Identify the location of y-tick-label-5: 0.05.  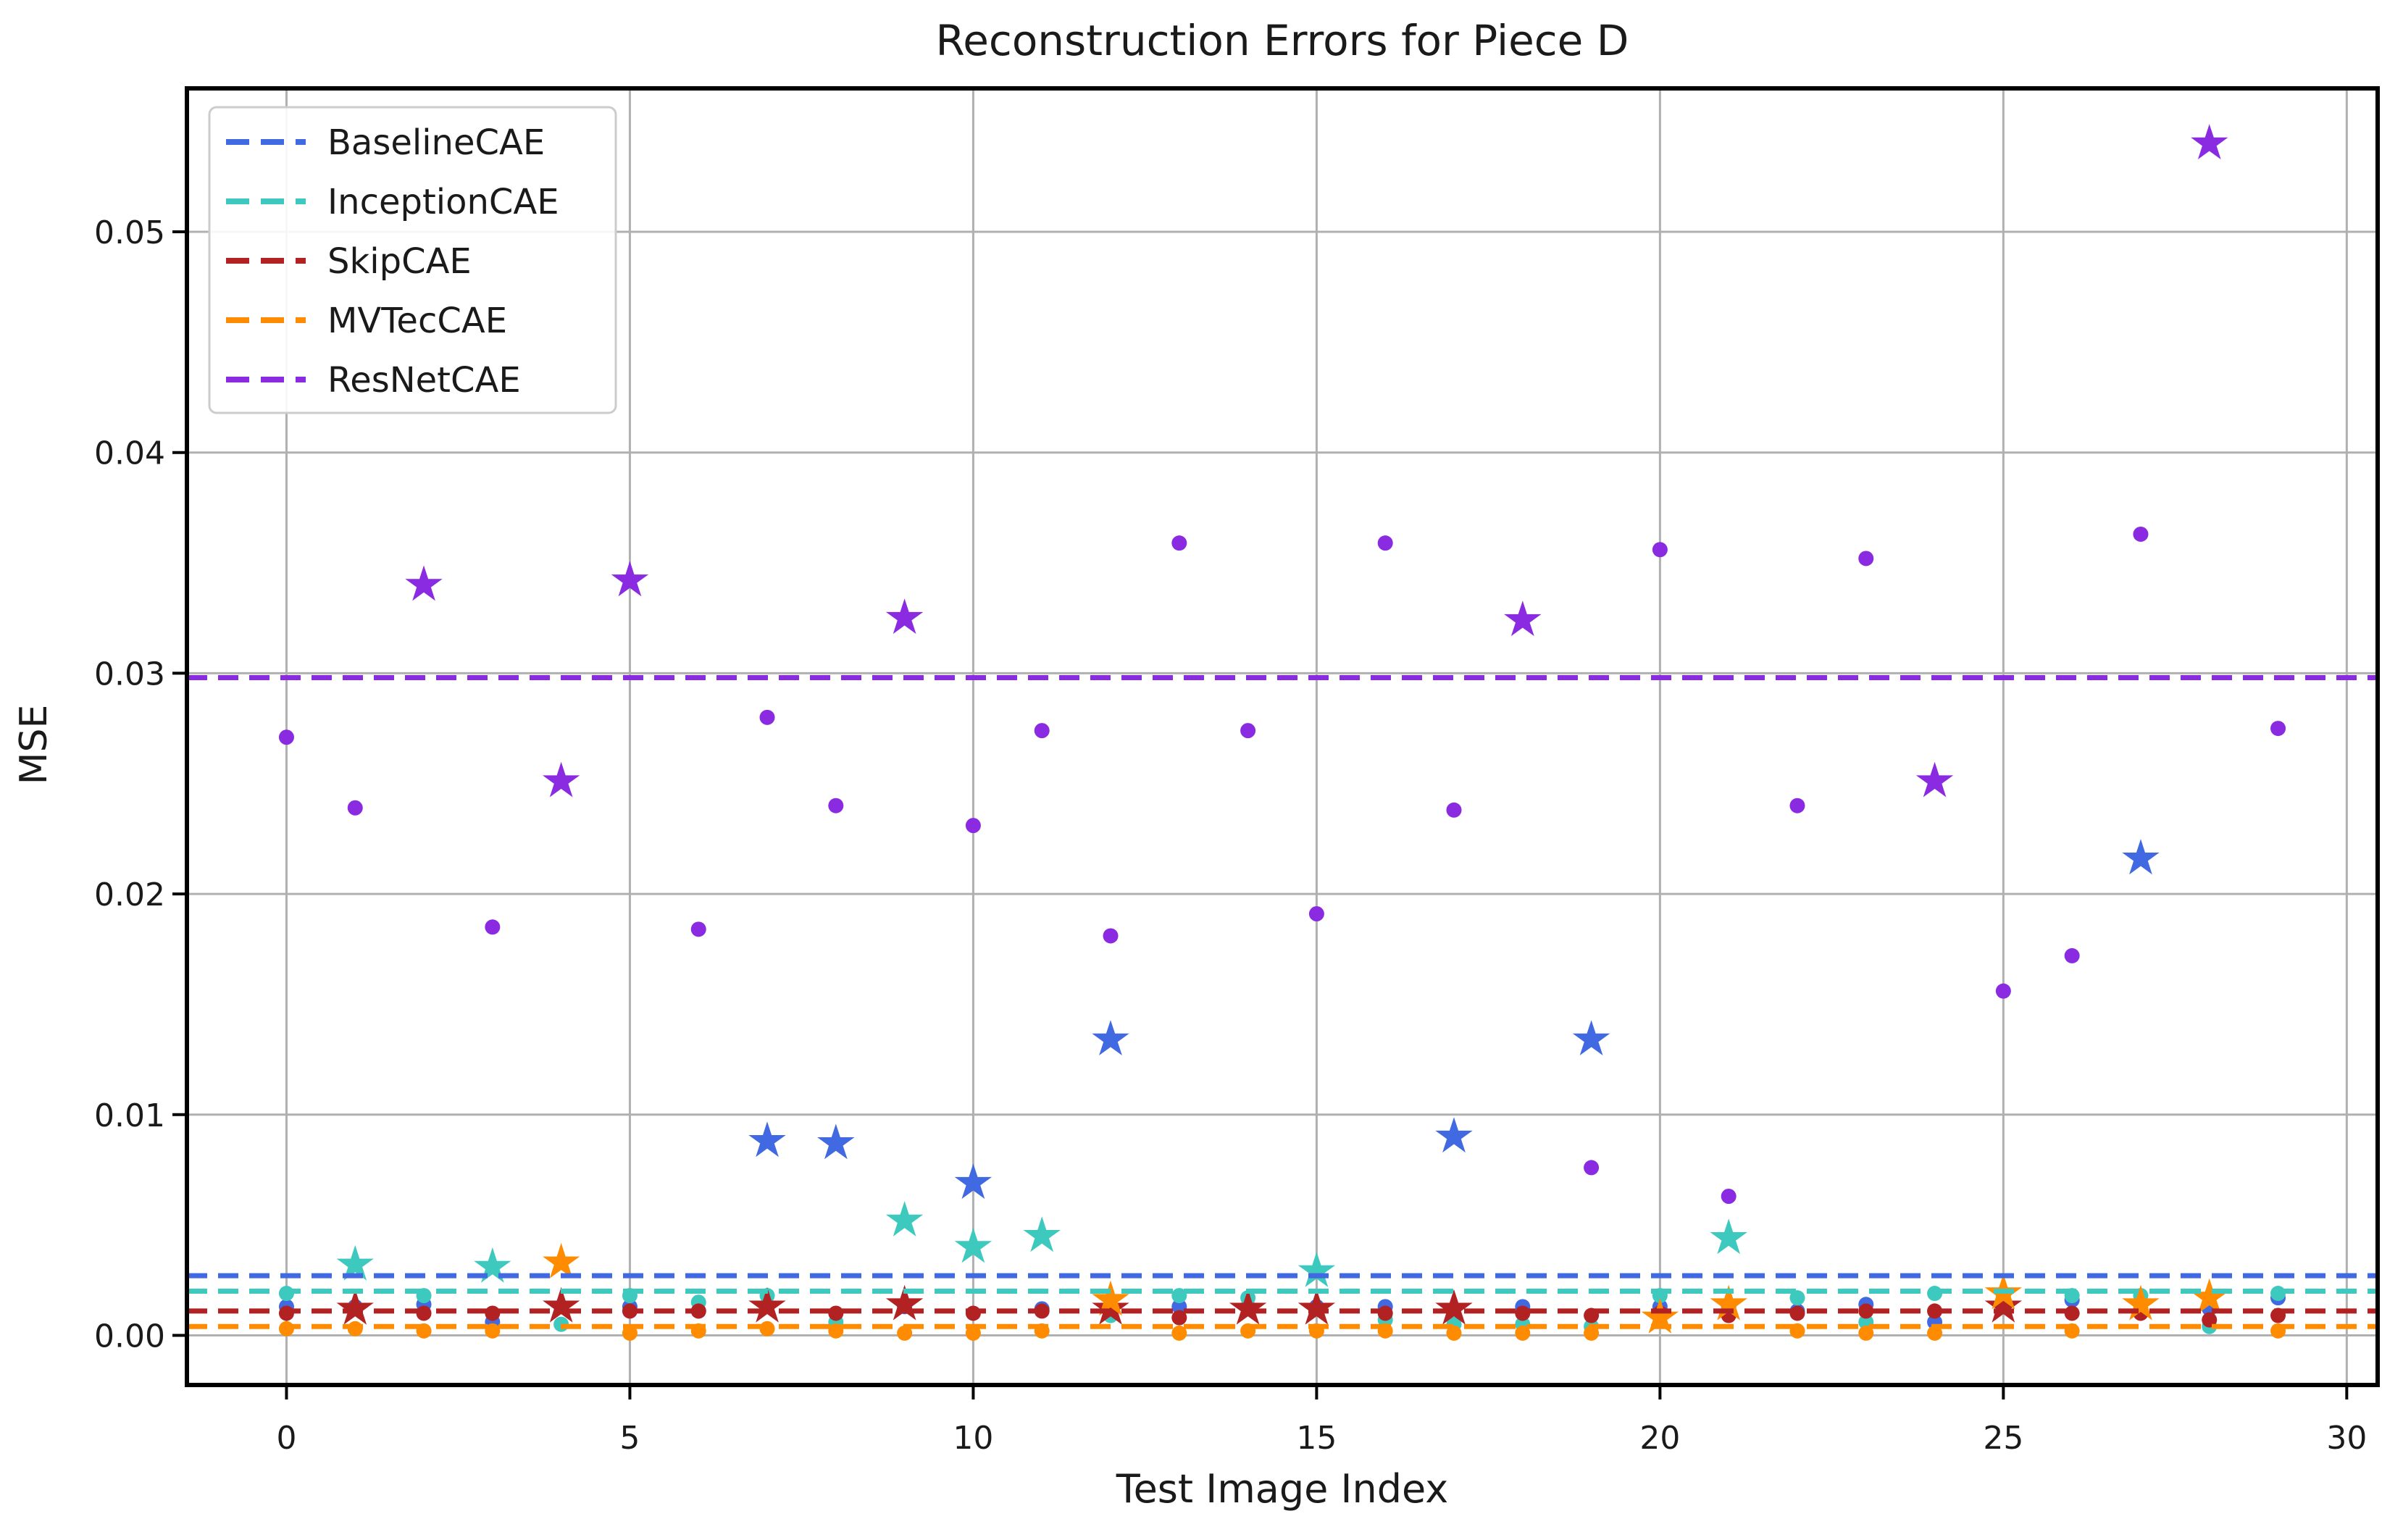
(129, 232).